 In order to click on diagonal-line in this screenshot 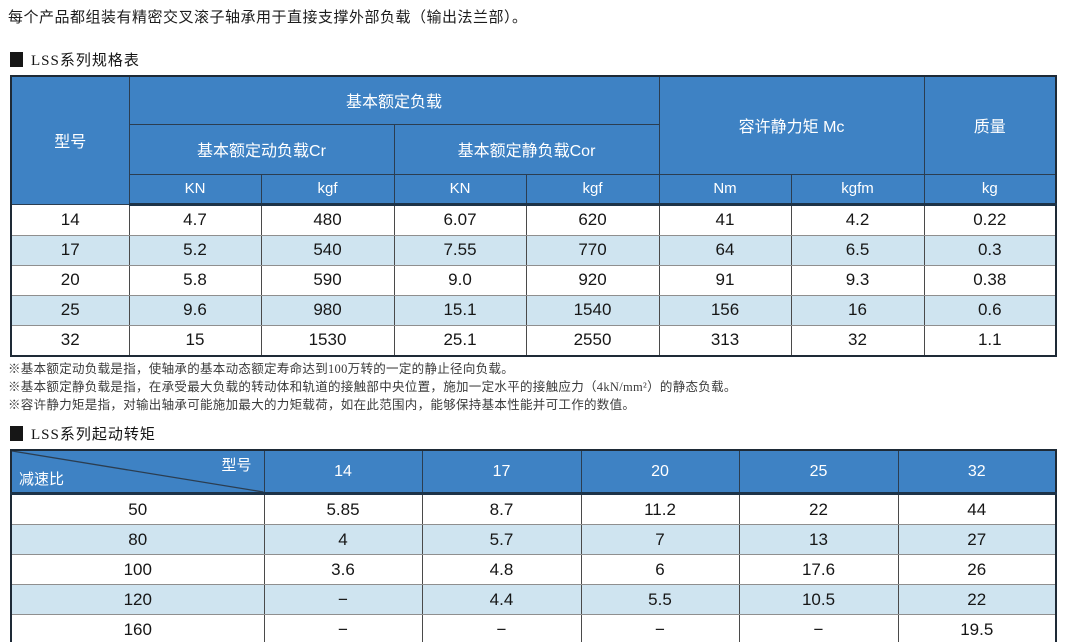, I will do `click(138, 471)`.